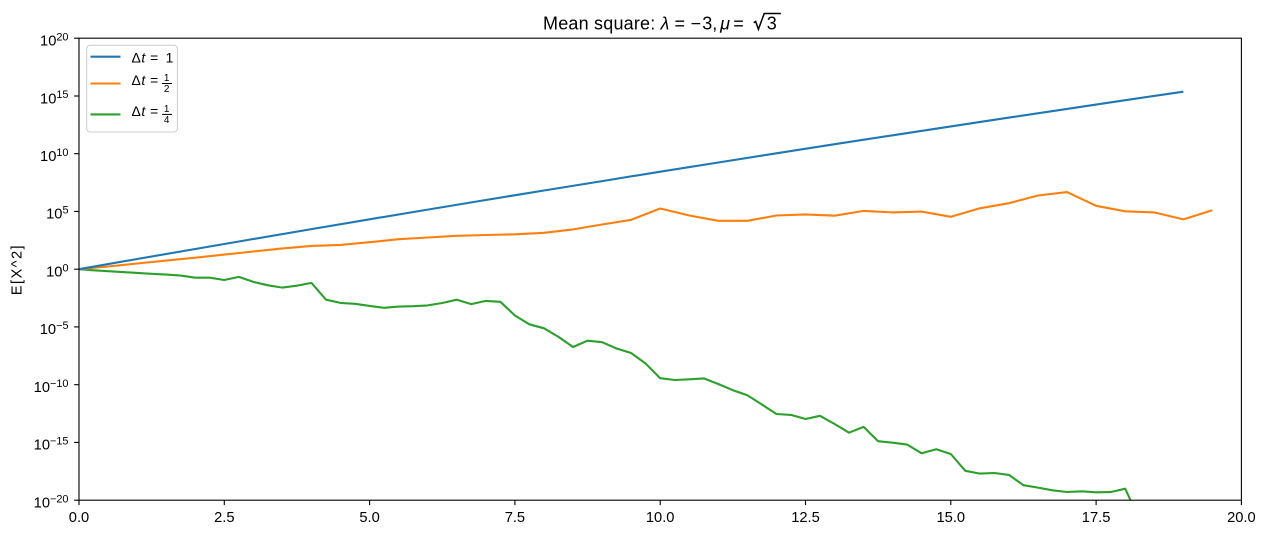 The height and width of the screenshot is (534, 1266). I want to click on svg-text: 0.0, so click(79, 518).